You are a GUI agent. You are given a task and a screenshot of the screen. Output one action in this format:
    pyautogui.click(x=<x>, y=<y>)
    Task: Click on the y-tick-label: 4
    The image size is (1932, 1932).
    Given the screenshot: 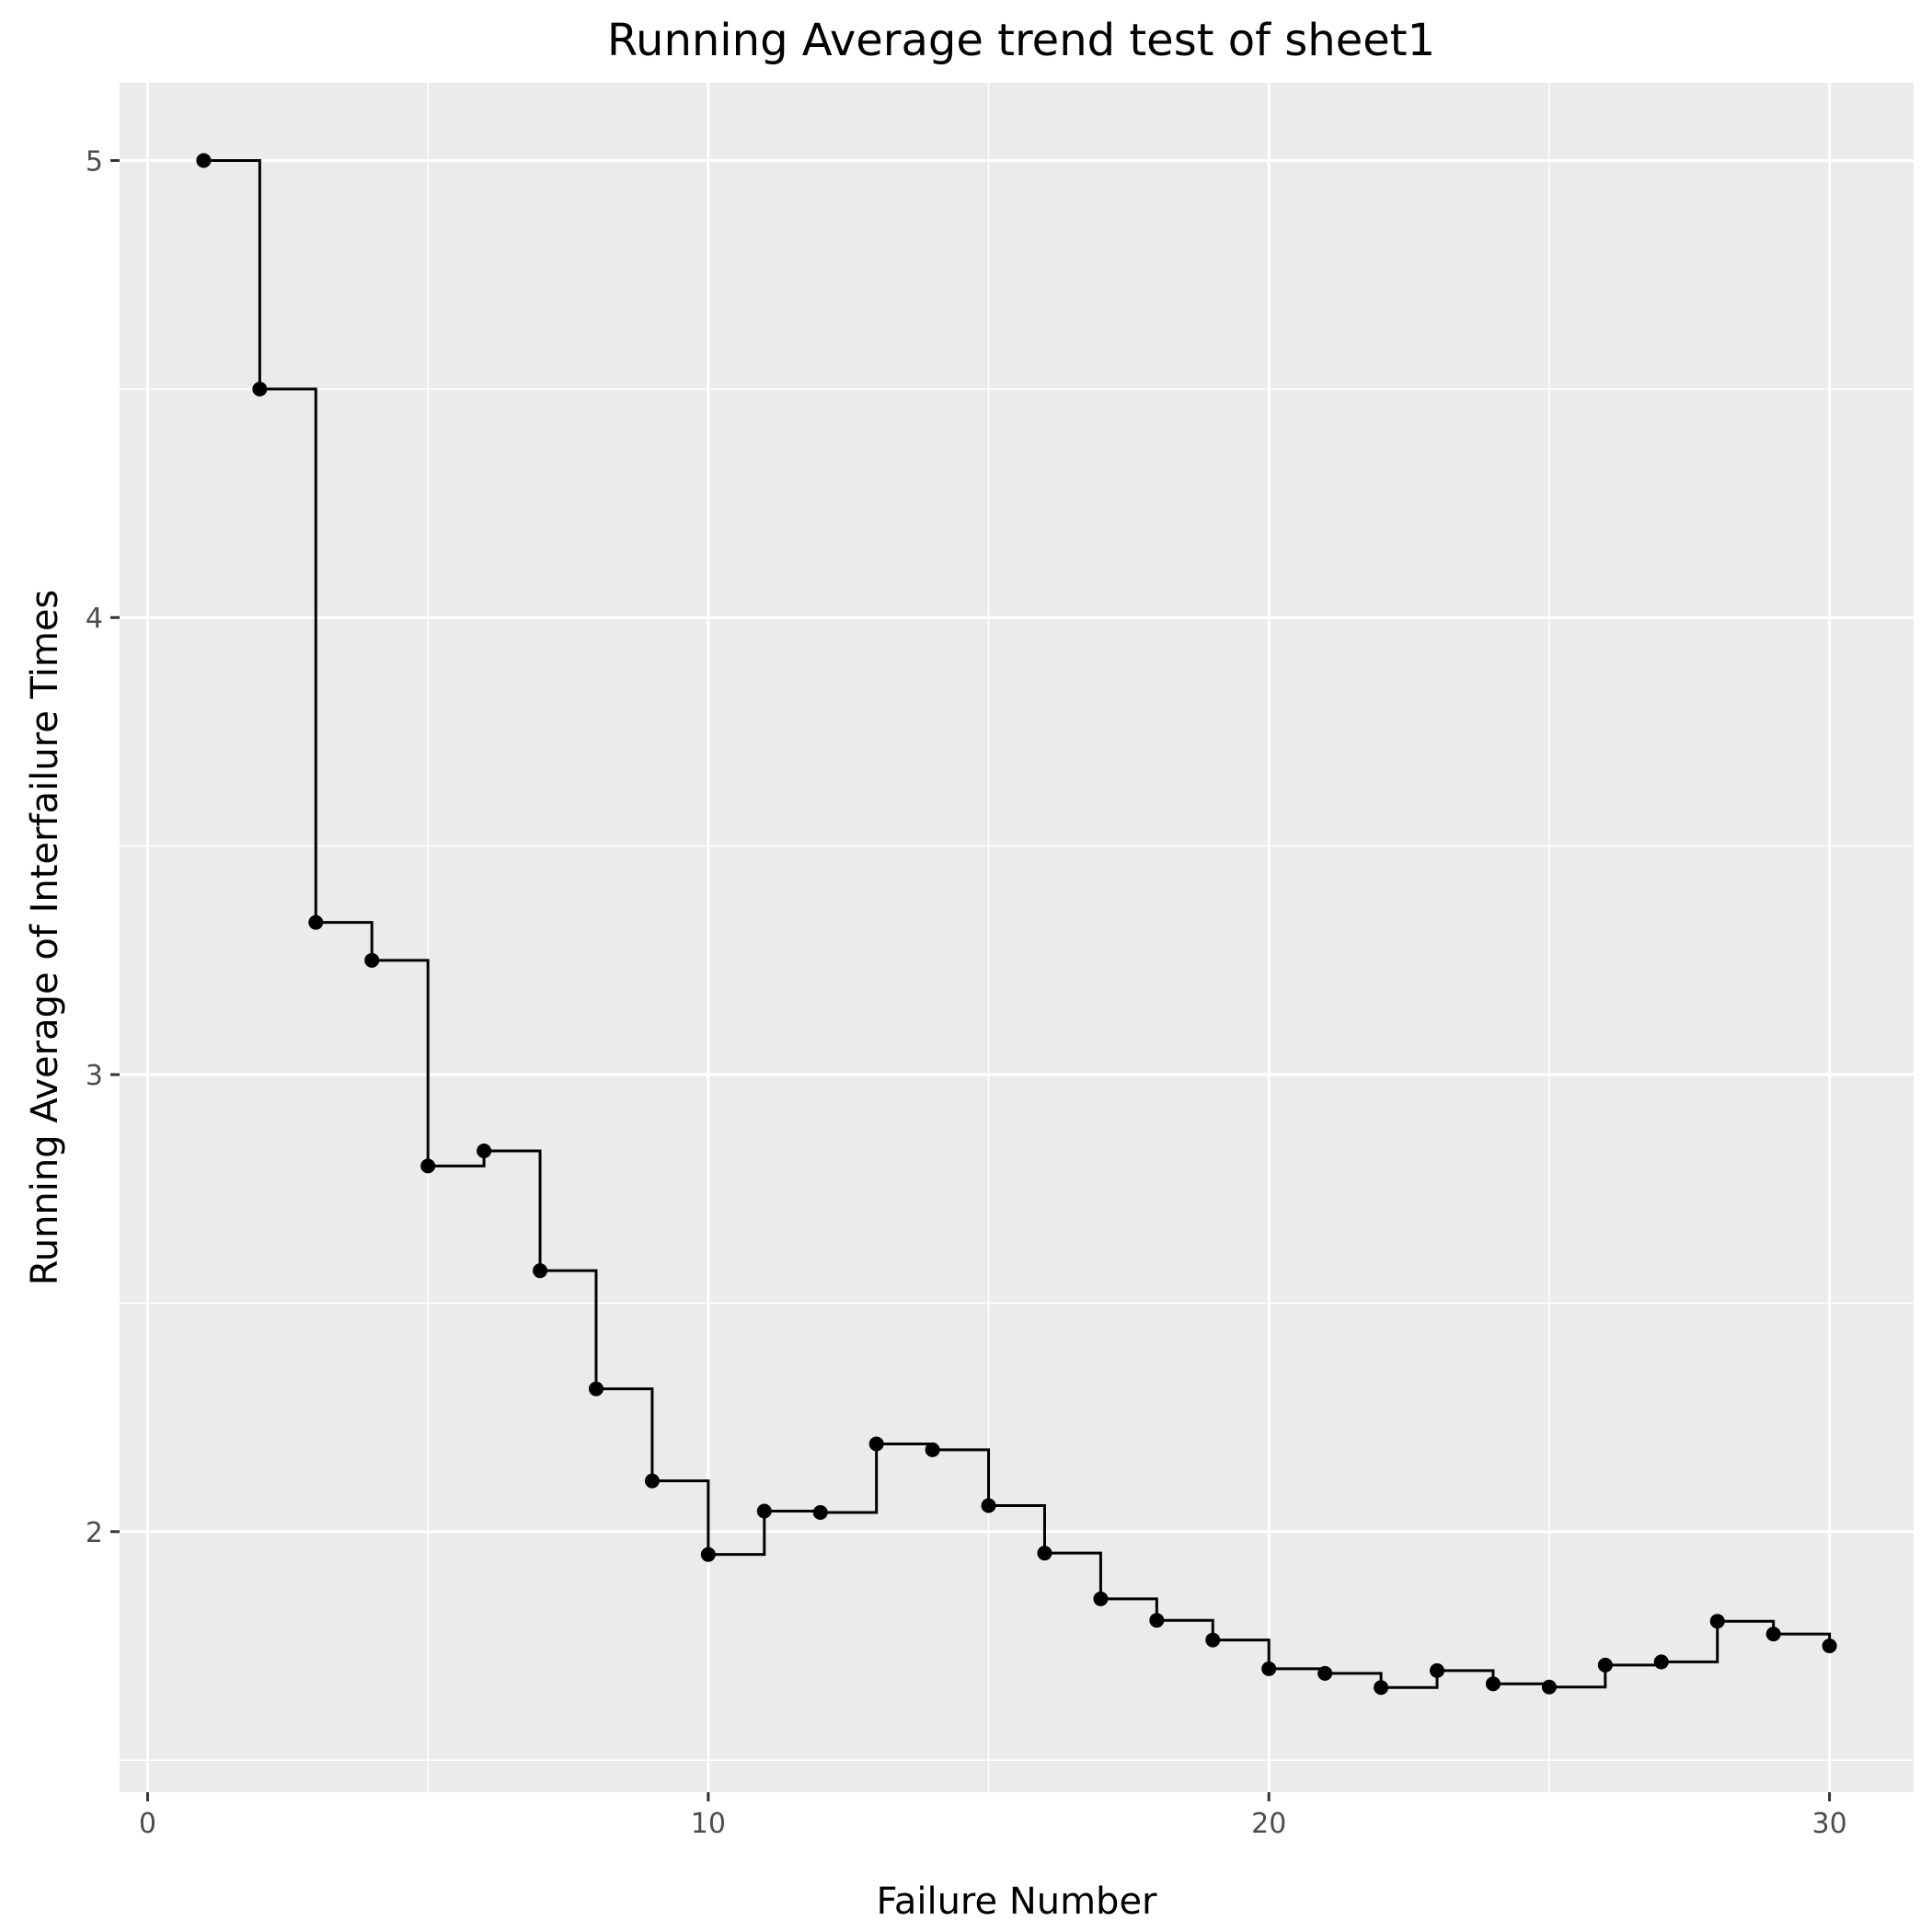 What is the action you would take?
    pyautogui.click(x=94, y=619)
    